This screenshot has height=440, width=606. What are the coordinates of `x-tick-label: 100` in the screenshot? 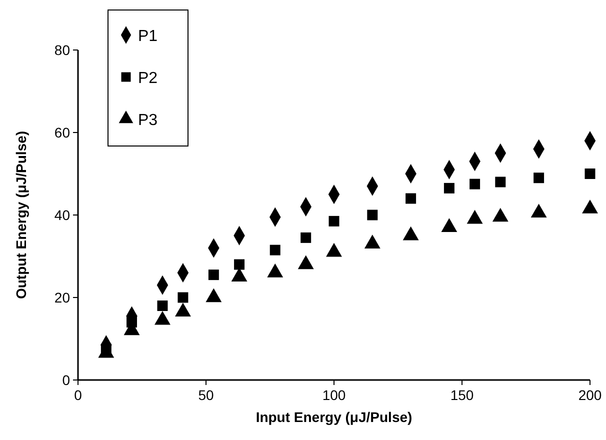 It's located at (334, 395).